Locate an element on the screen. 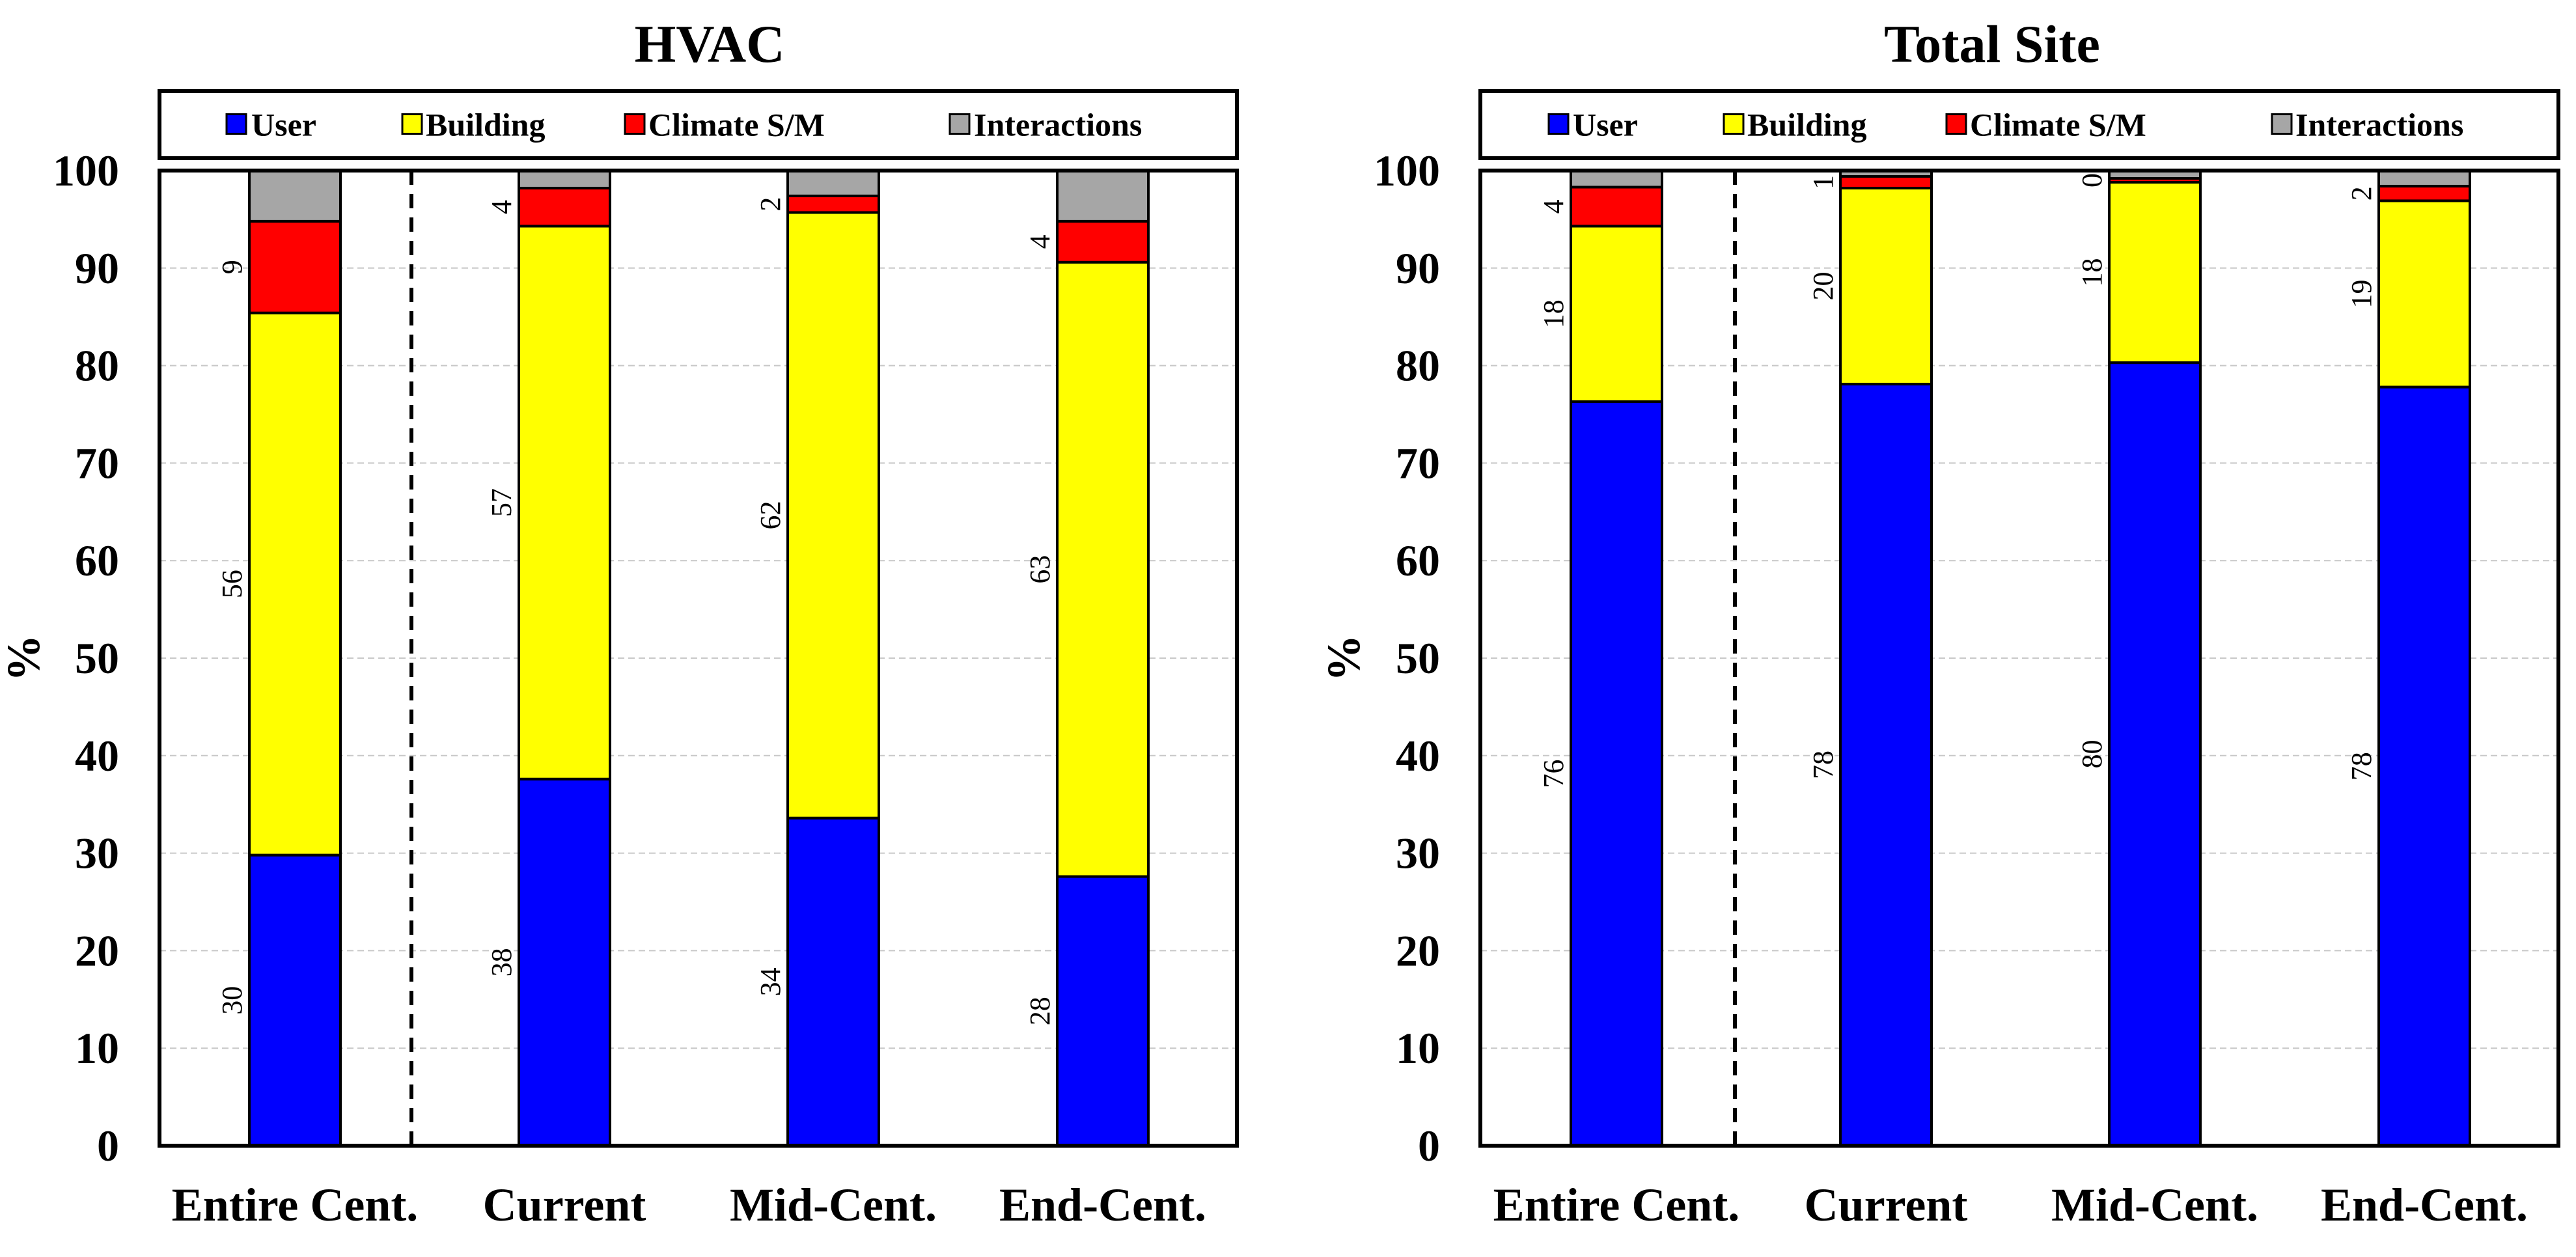  data-label: 62 is located at coordinates (770, 515).